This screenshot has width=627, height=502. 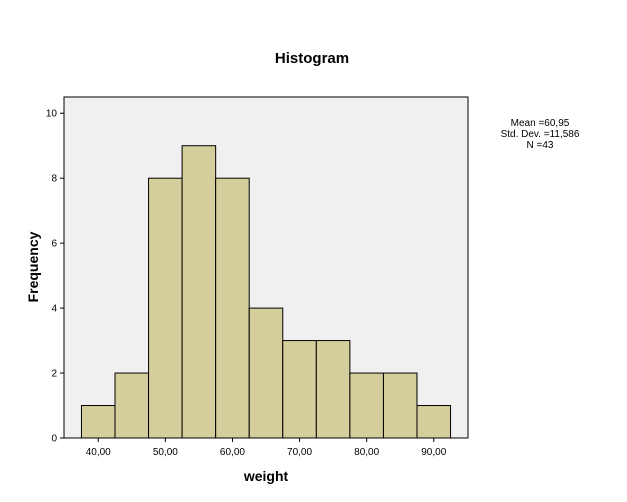 What do you see at coordinates (55, 277) in the screenshot?
I see `y-axis: 0 2 4 6 8 10` at bounding box center [55, 277].